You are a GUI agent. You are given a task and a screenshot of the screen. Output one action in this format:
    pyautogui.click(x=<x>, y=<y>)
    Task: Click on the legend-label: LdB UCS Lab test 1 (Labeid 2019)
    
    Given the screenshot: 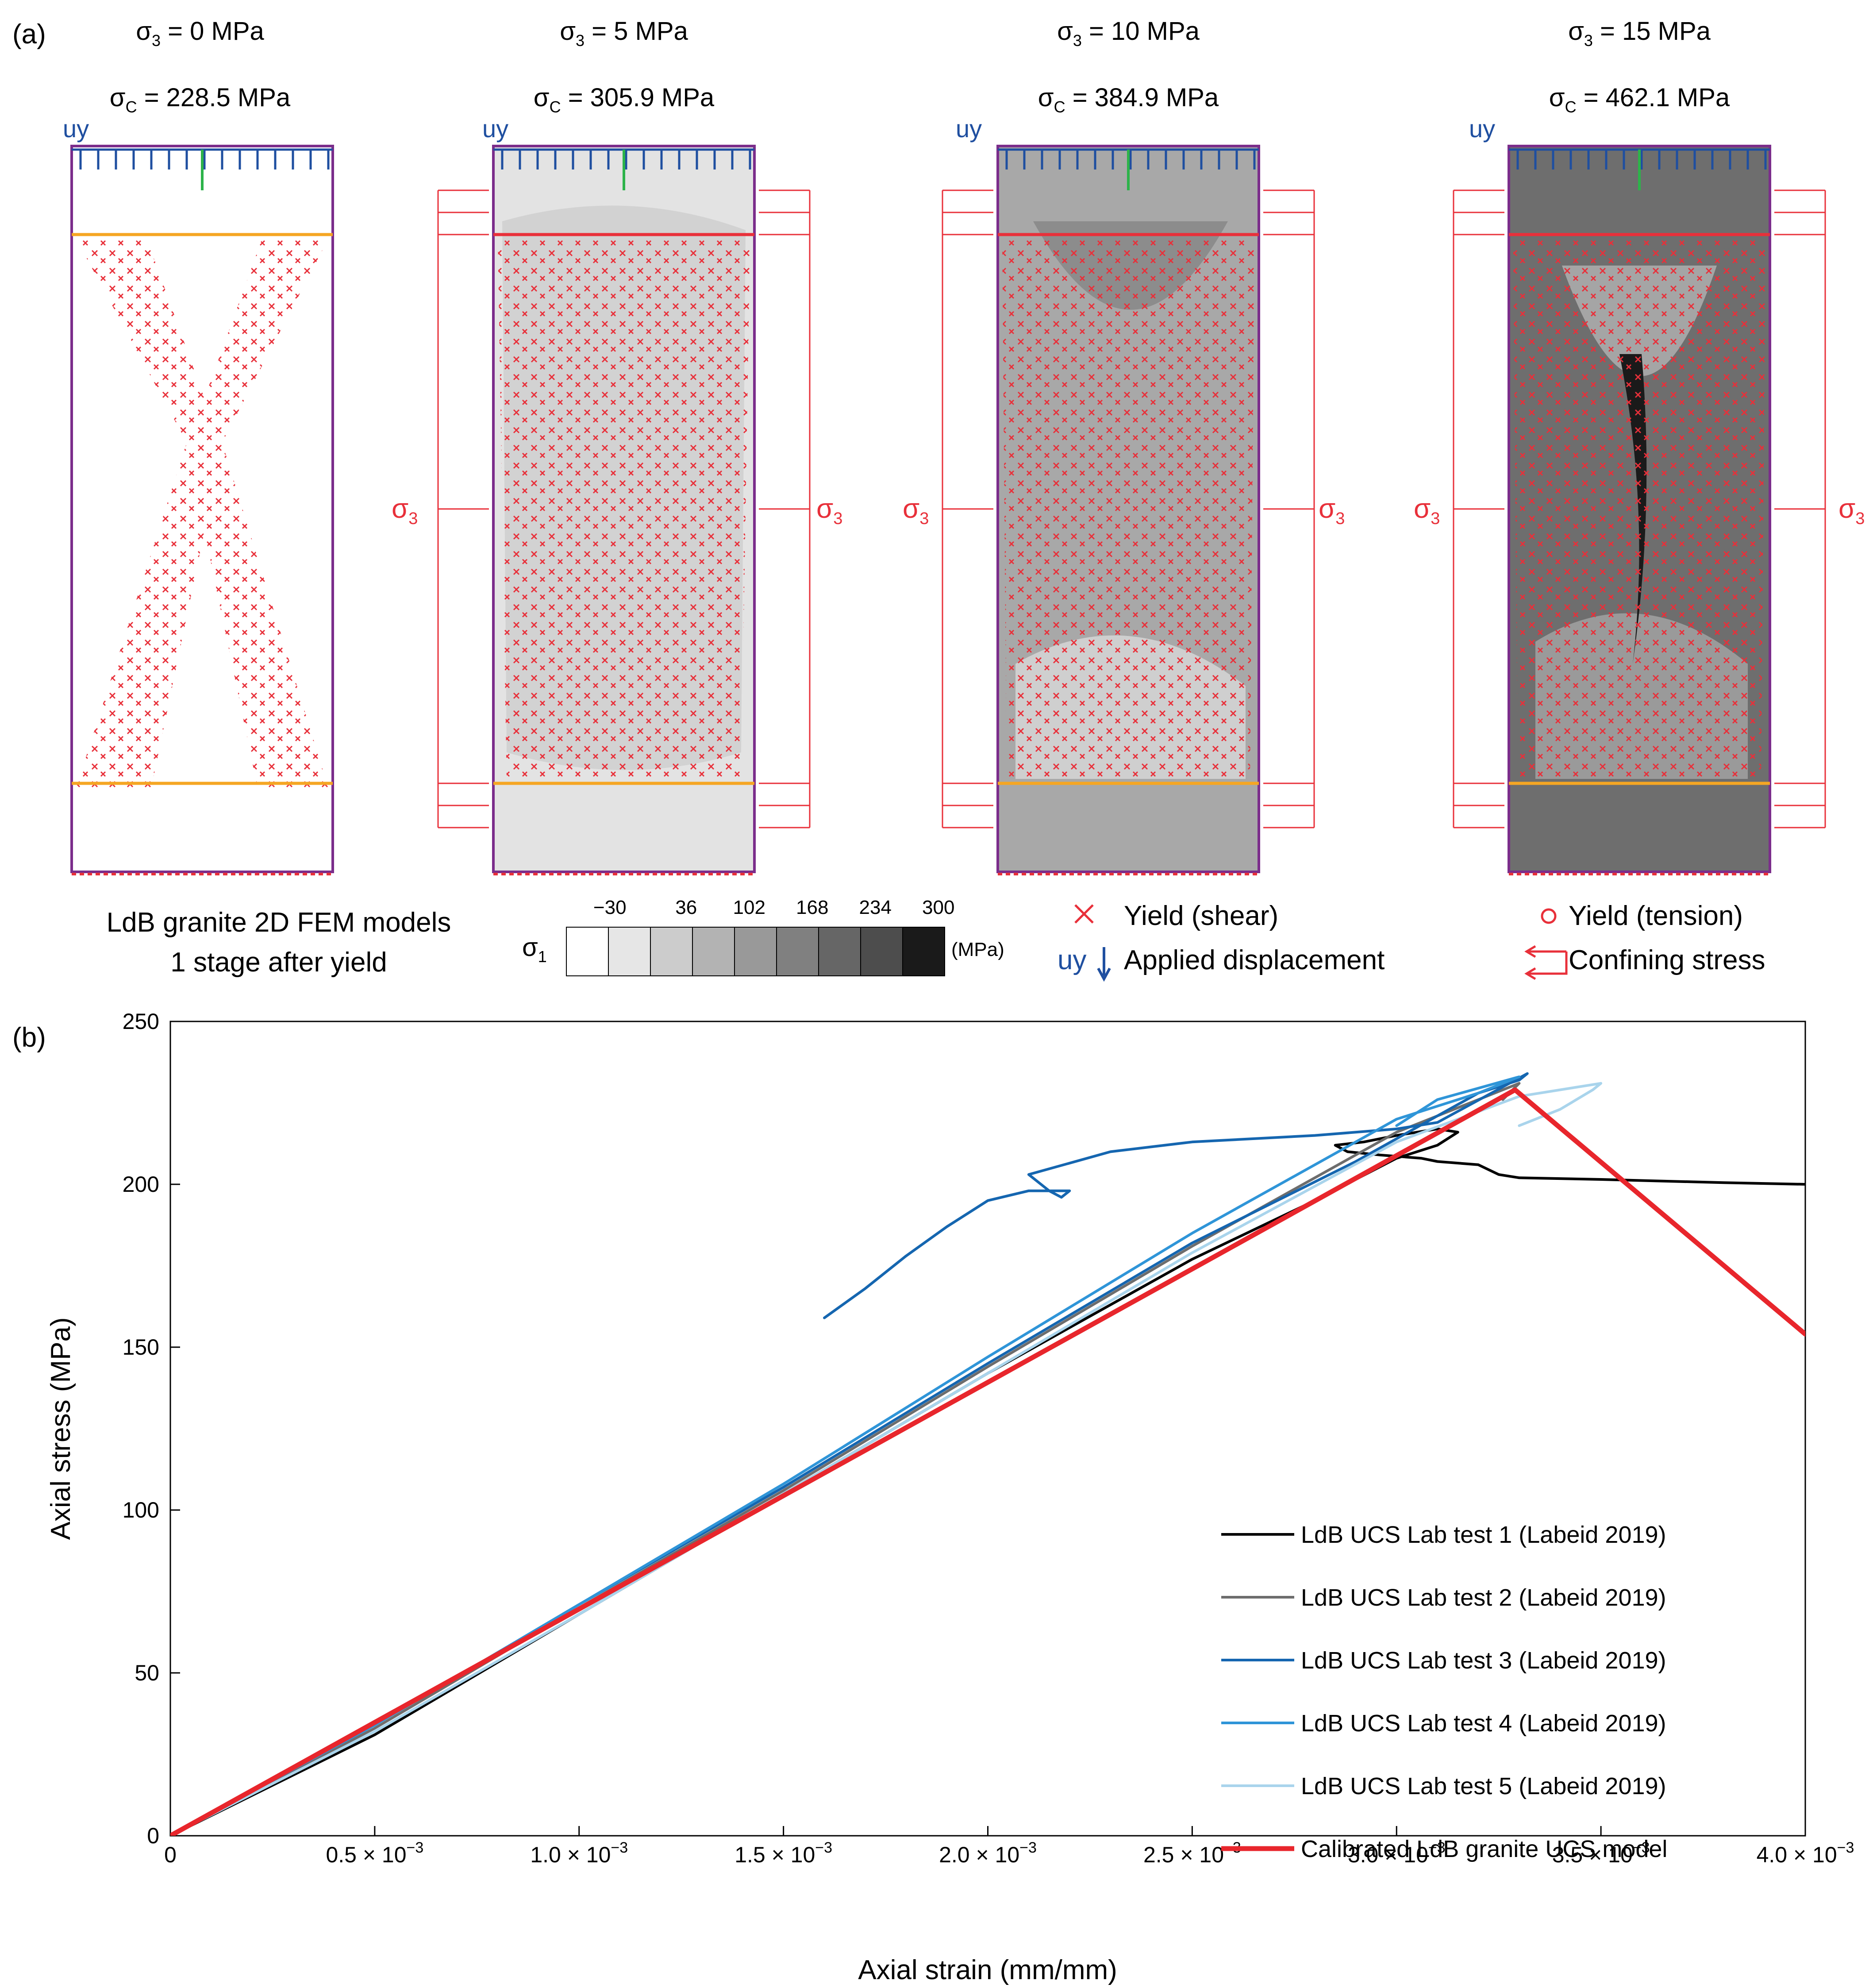 What is the action you would take?
    pyautogui.click(x=1483, y=1535)
    